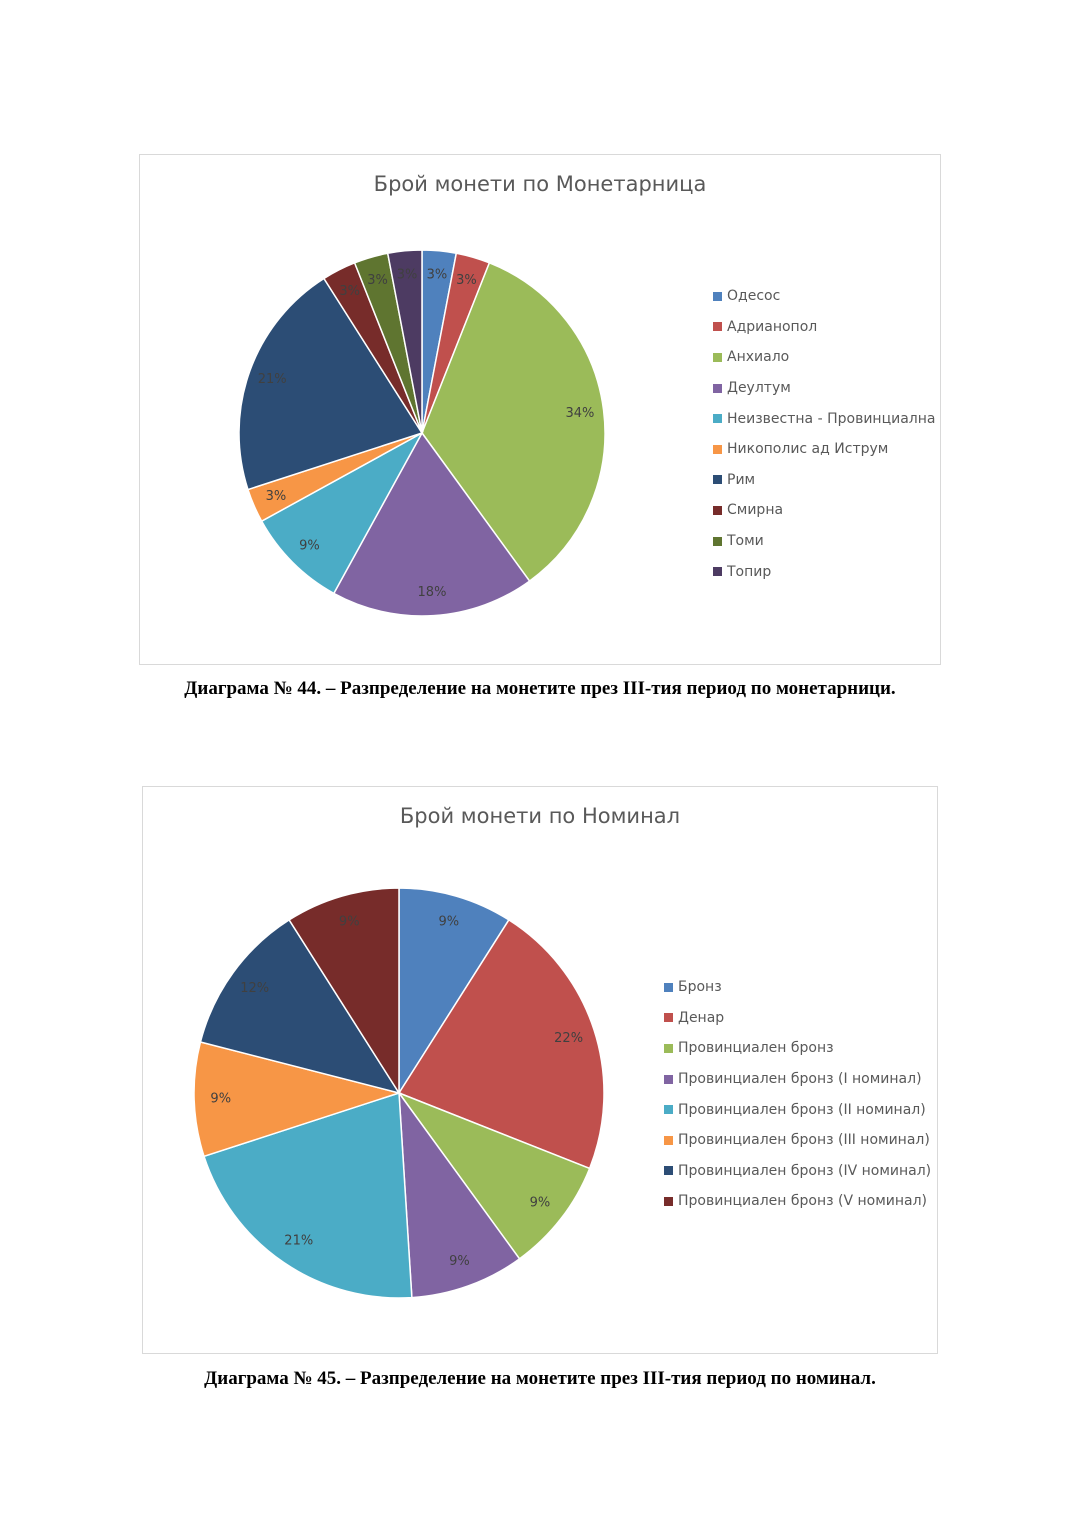 This screenshot has height=1527, width=1080. I want to click on legend-item: Провинциален бронз (V номинал), so click(797, 1201).